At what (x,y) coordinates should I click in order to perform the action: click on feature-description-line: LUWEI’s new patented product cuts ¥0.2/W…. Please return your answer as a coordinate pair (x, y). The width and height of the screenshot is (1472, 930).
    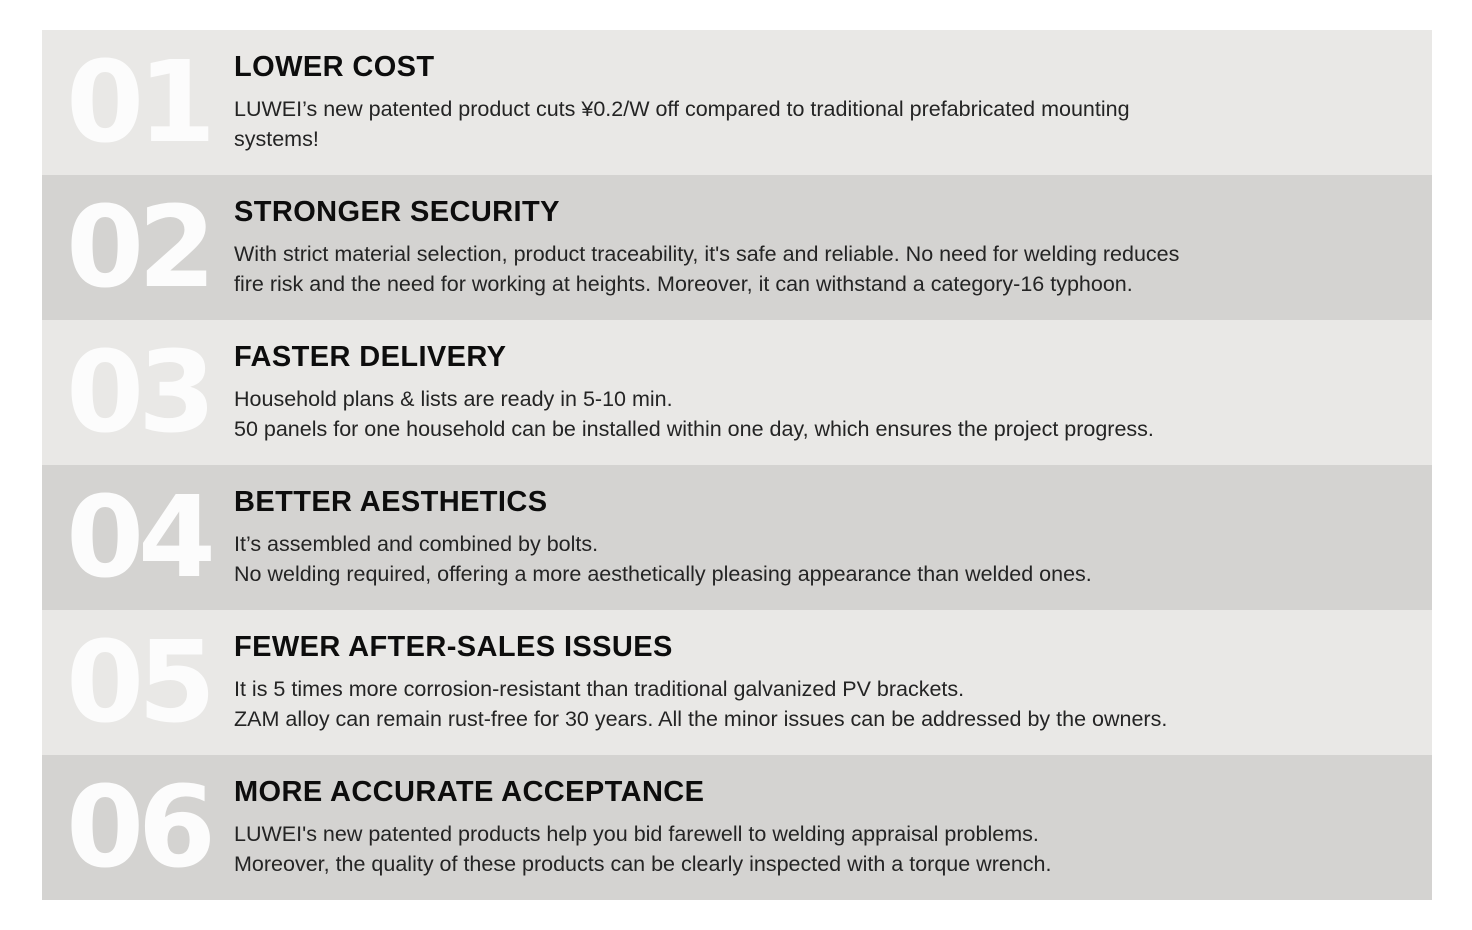
    Looking at the image, I should click on (682, 109).